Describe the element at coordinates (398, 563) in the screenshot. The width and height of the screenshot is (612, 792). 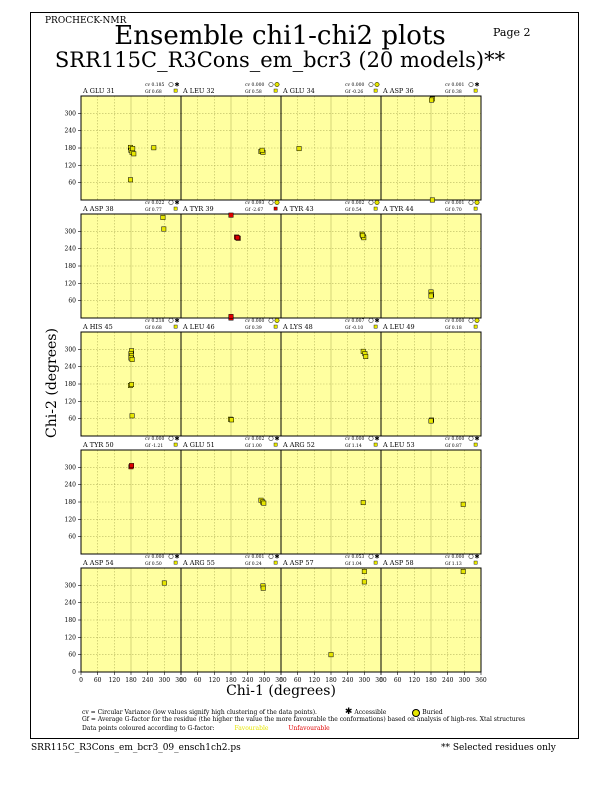
I see `panel-residue-label: A ASP 58` at that location.